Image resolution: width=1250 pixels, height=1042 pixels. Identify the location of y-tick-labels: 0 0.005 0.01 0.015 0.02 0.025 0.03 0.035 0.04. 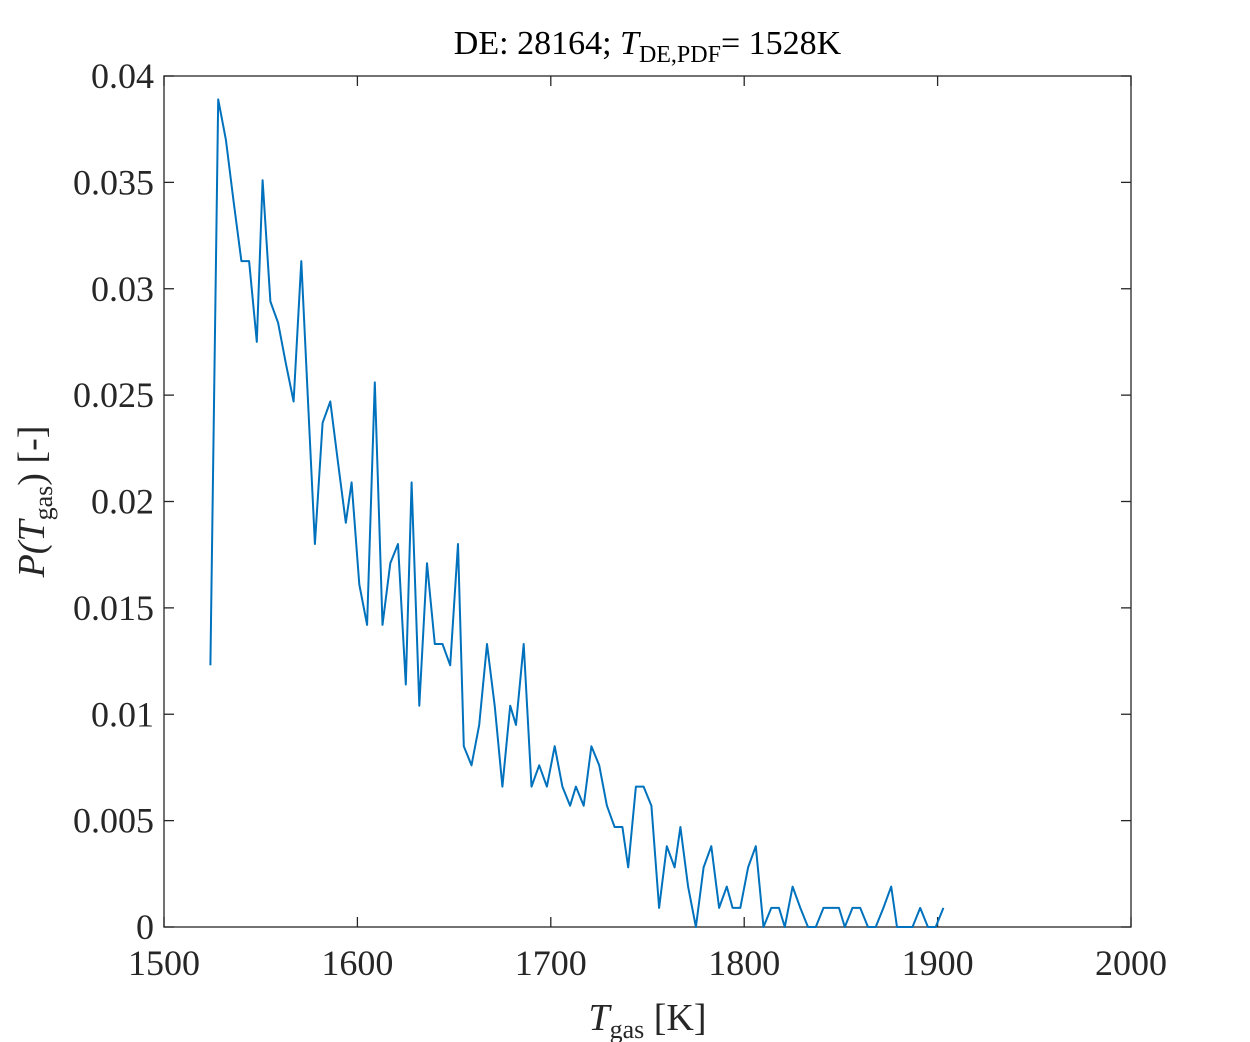
(113, 501).